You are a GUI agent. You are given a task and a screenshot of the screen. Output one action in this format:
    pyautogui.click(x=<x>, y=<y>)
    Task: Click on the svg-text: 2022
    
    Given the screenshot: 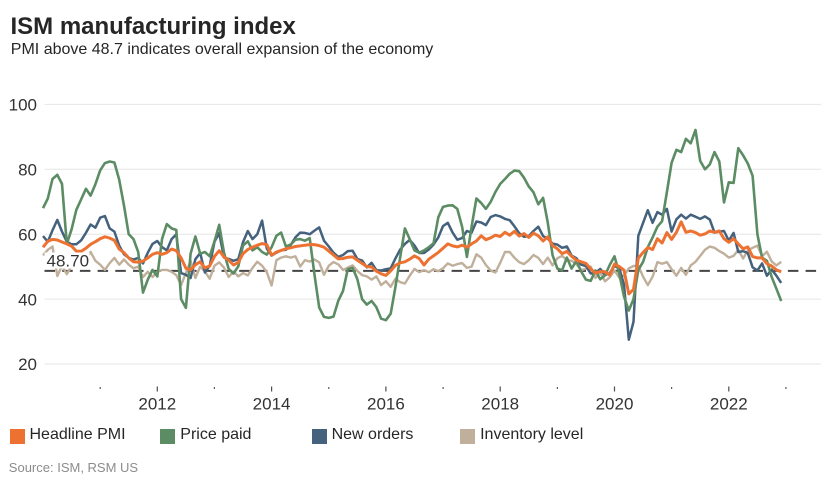 What is the action you would take?
    pyautogui.click(x=729, y=404)
    